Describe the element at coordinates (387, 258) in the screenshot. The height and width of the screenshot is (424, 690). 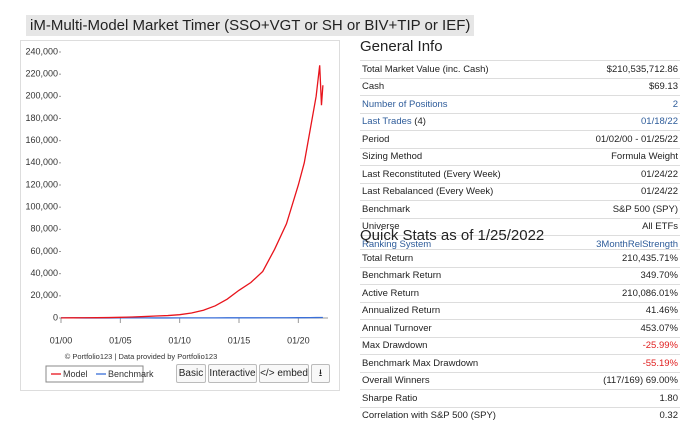
I see `cell-text: Total Return` at that location.